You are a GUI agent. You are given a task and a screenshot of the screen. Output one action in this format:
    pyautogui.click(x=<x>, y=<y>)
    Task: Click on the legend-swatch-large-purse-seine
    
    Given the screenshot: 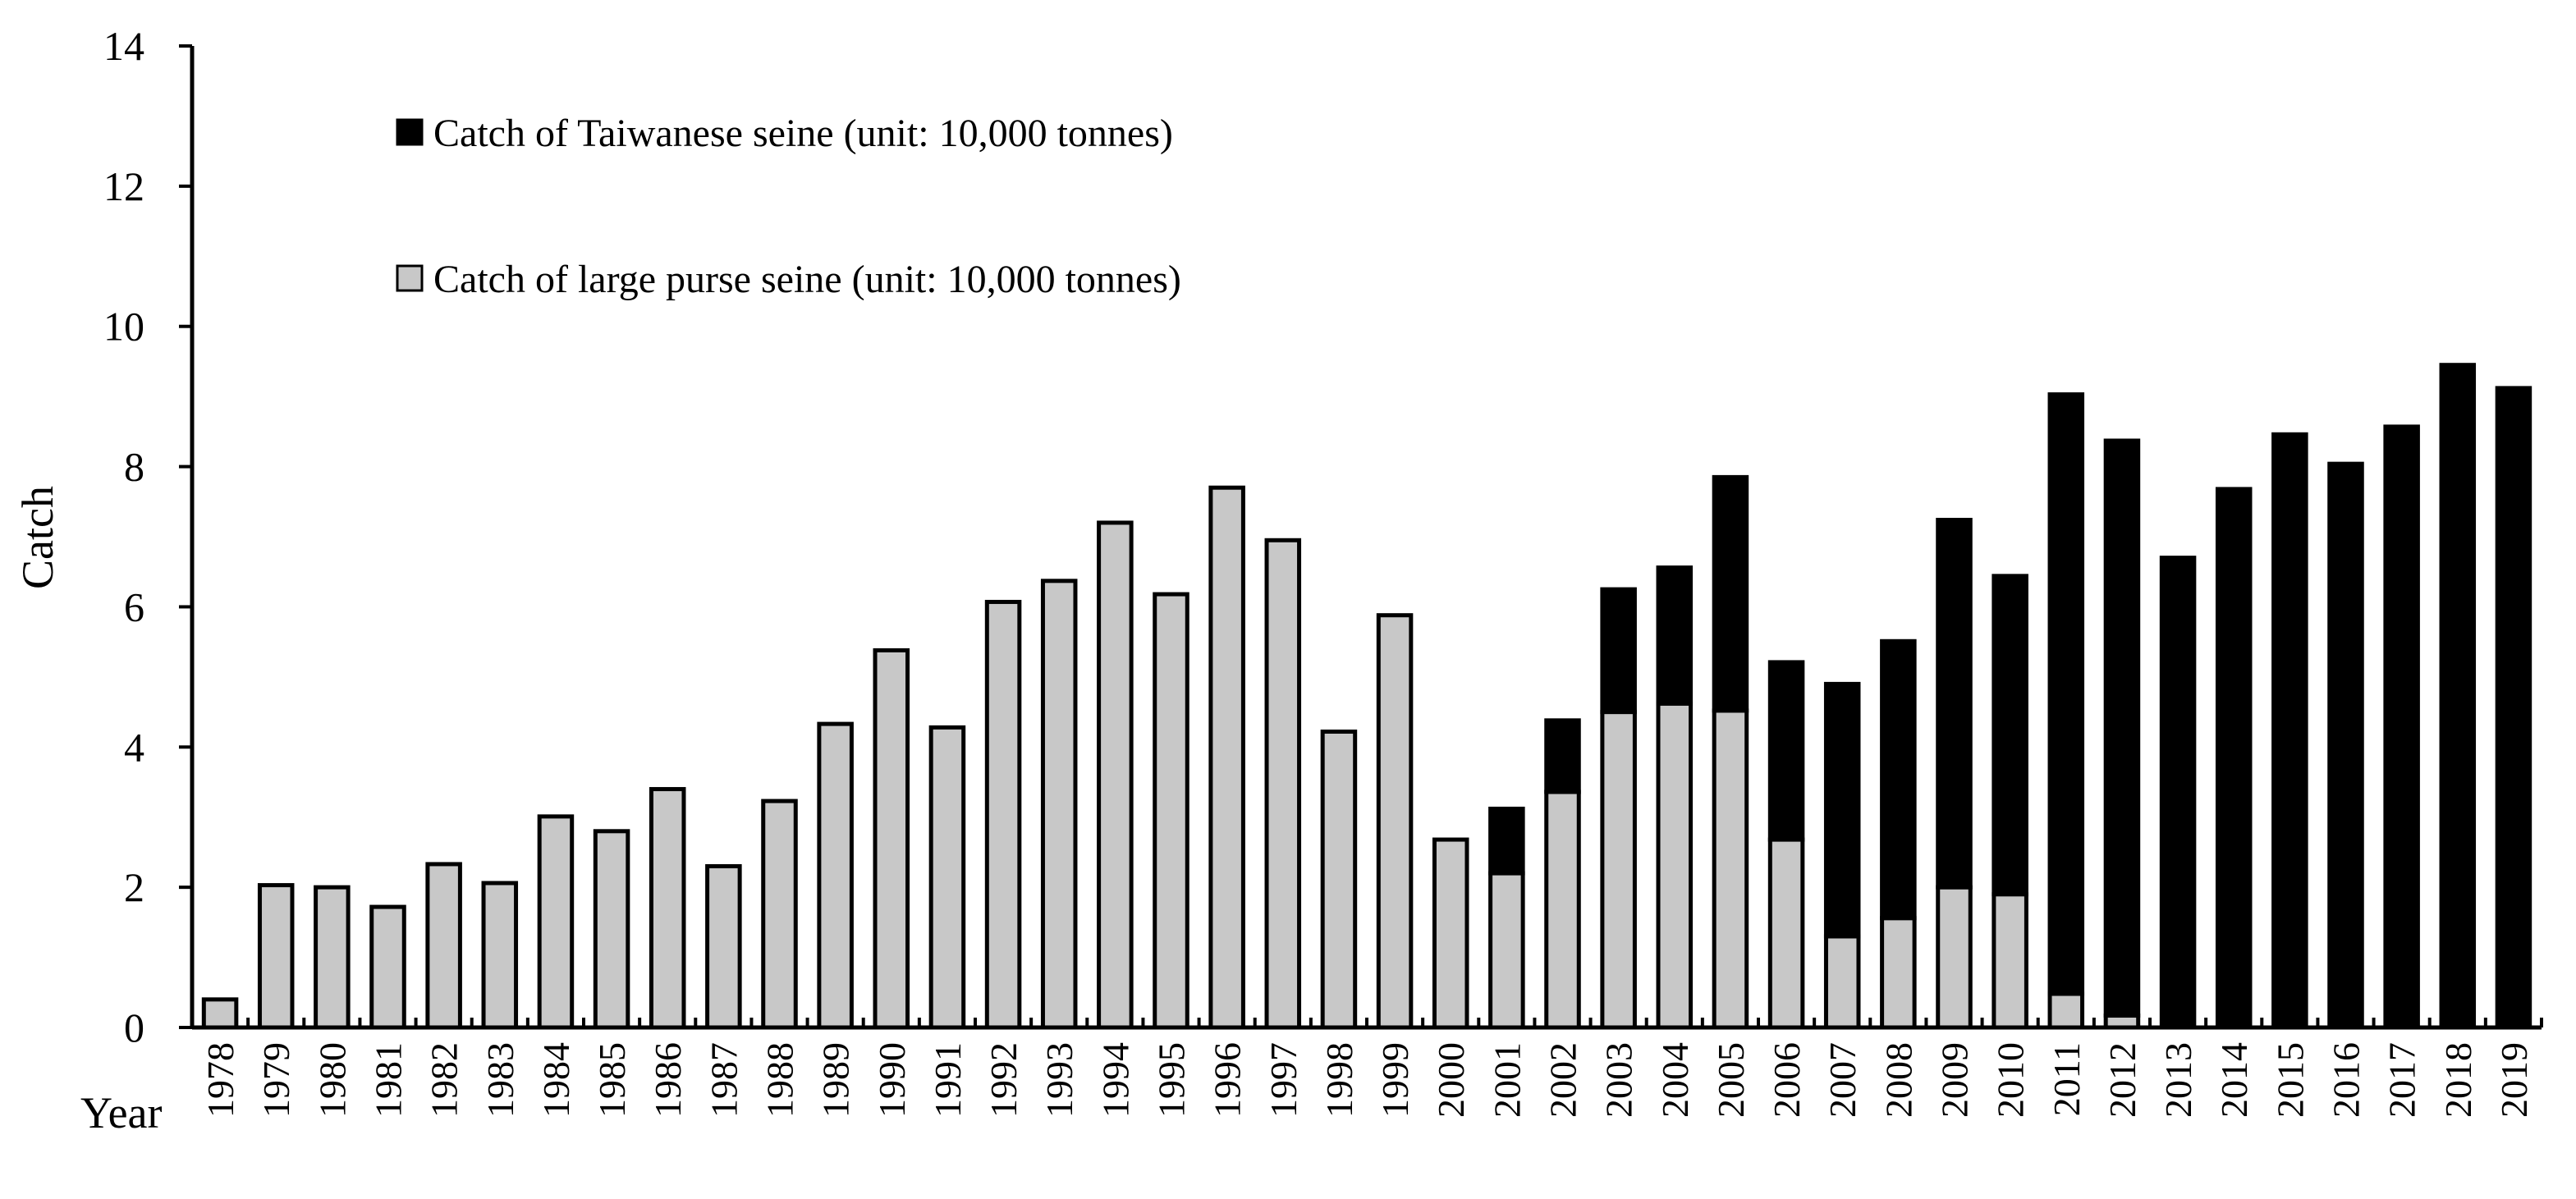 What is the action you would take?
    pyautogui.click(x=410, y=278)
    